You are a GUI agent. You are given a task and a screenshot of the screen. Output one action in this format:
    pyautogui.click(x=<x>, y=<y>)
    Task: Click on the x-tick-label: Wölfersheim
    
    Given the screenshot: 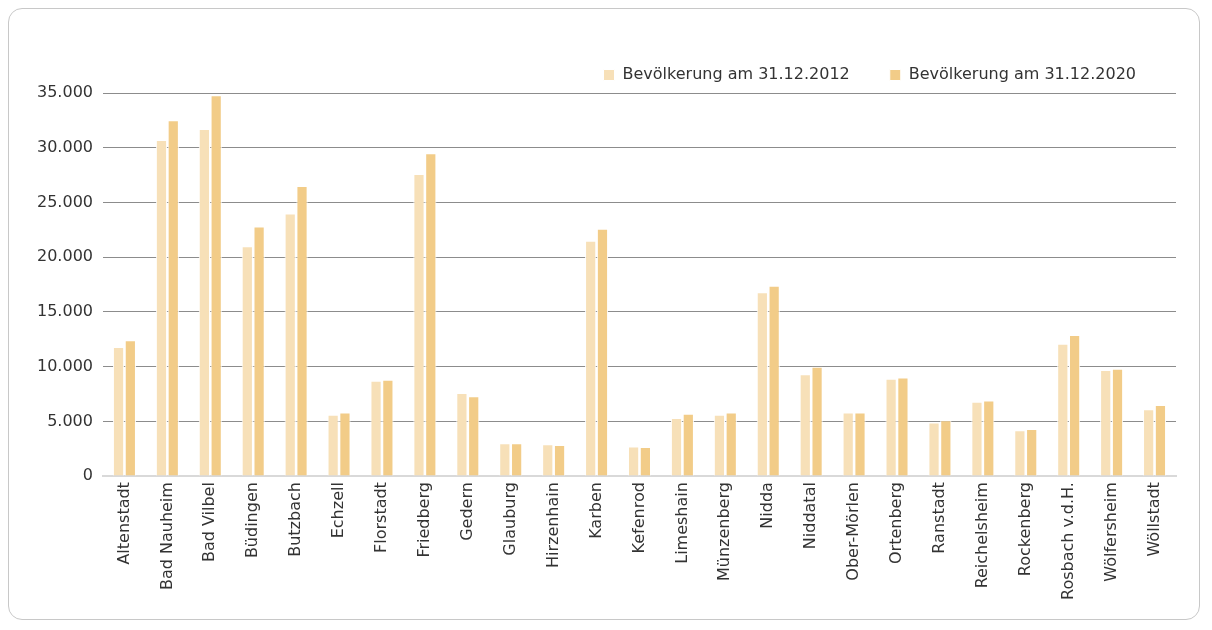 What is the action you would take?
    pyautogui.click(x=1110, y=532)
    